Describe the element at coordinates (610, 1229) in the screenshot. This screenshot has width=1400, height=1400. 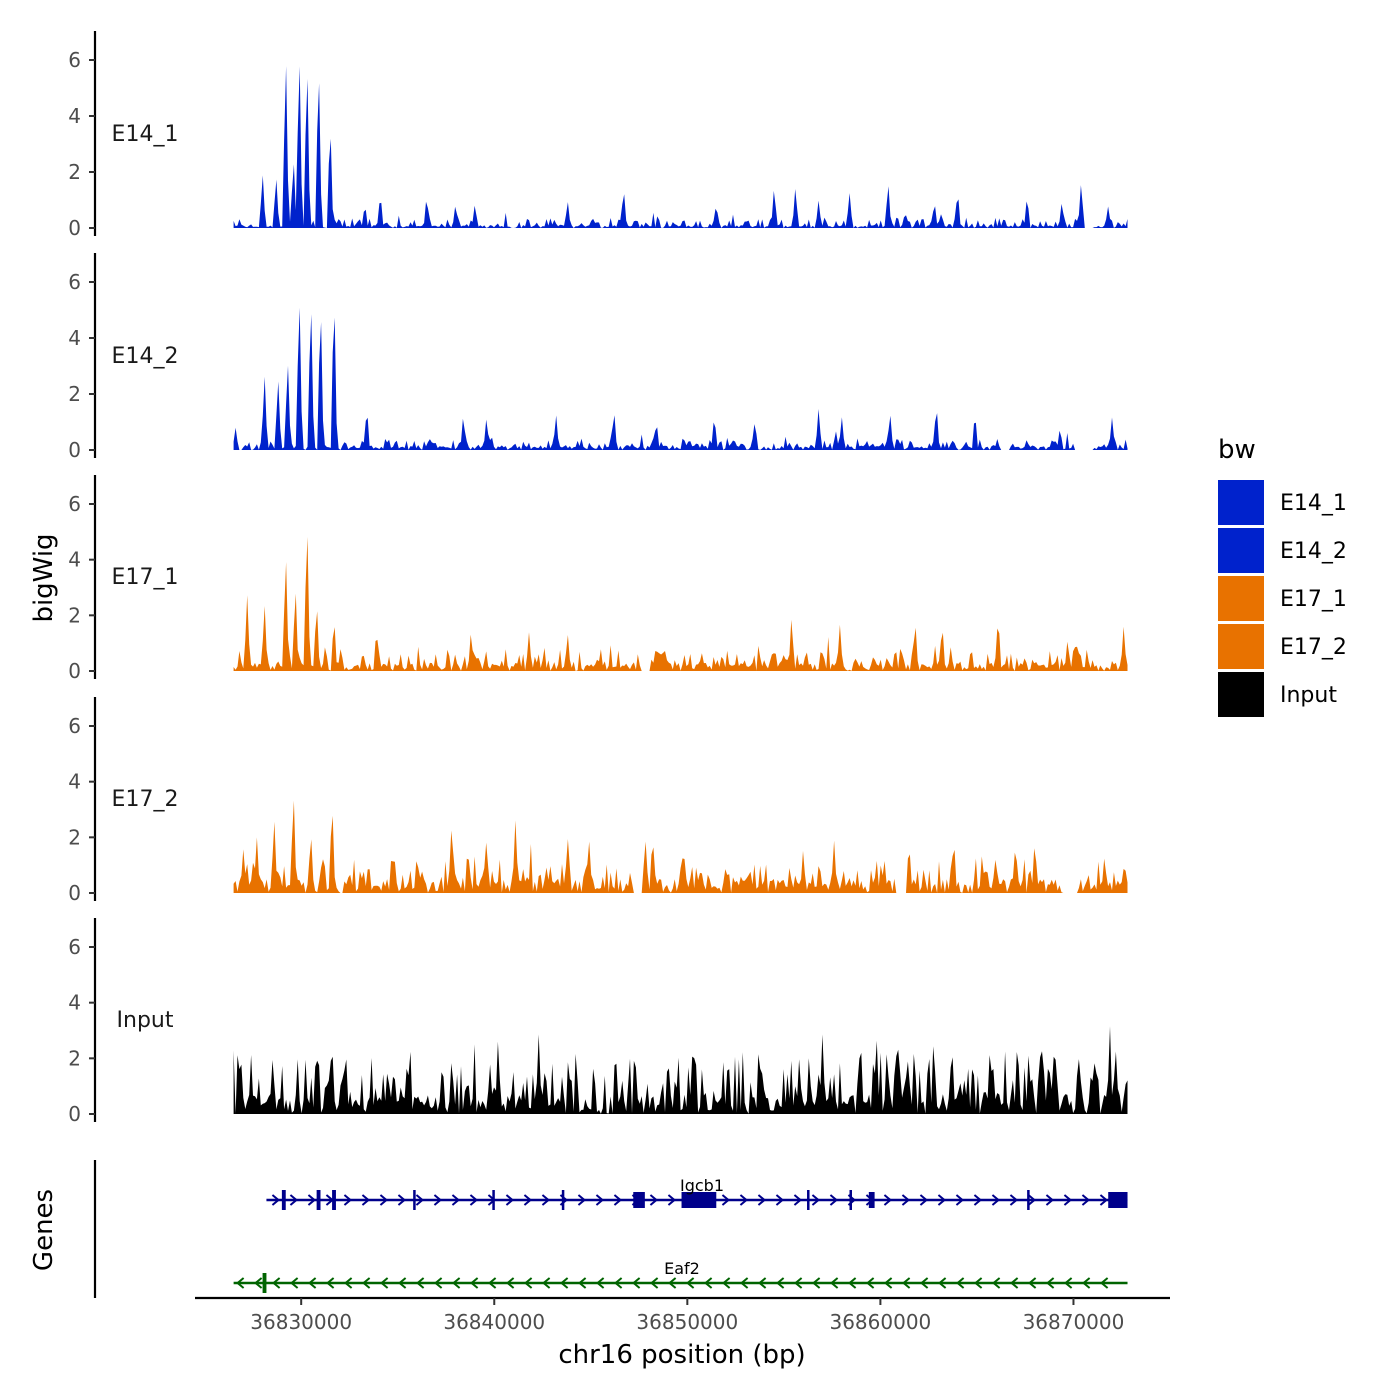
I see `gene-track: Igcb1 Eaf2` at that location.